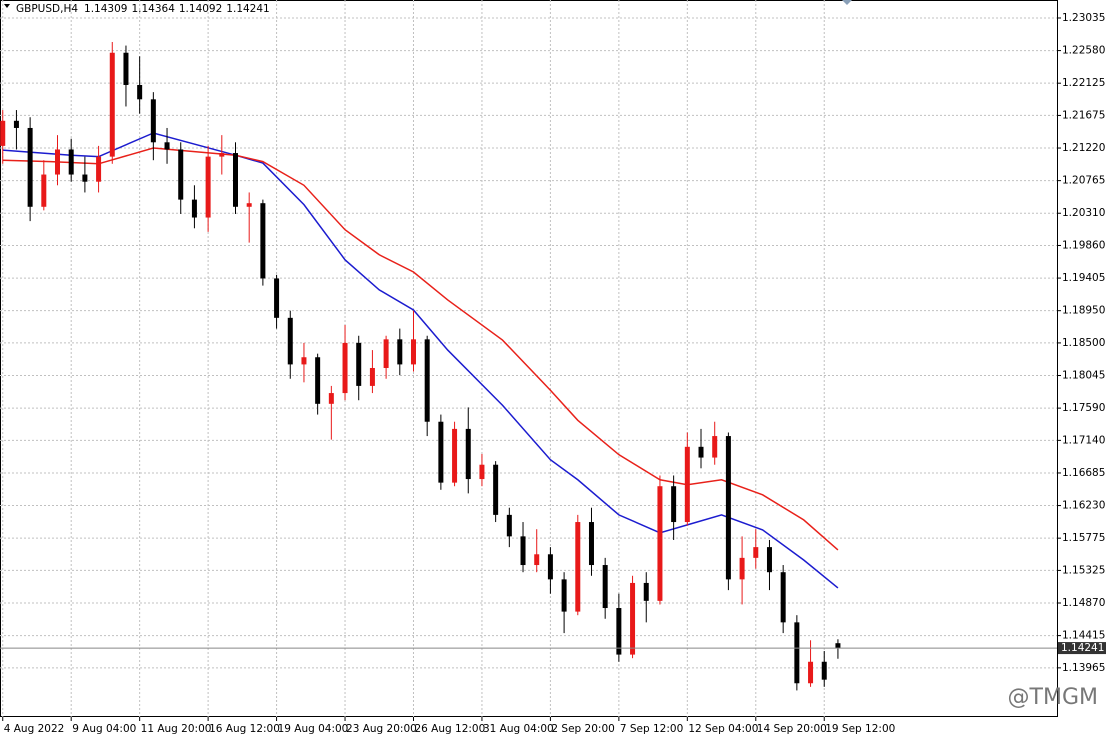  What do you see at coordinates (860, 729) in the screenshot?
I see `x-tick-label: 19 Sep 12:00` at bounding box center [860, 729].